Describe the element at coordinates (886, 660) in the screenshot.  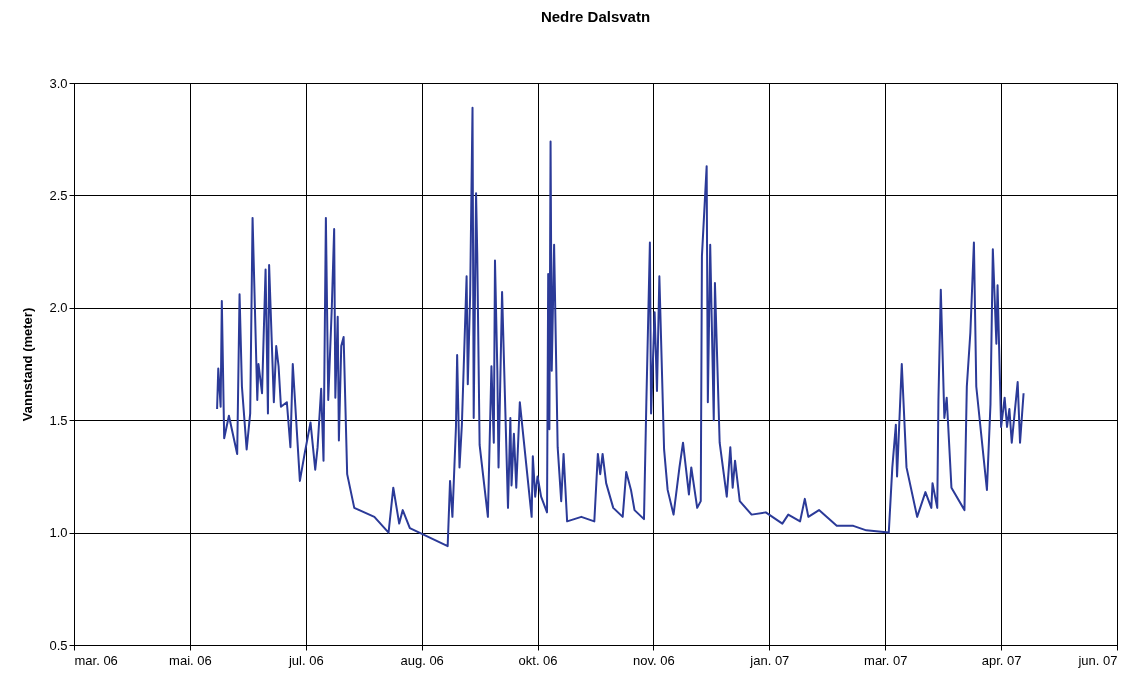
I see `x-tick-label: mar. 07` at that location.